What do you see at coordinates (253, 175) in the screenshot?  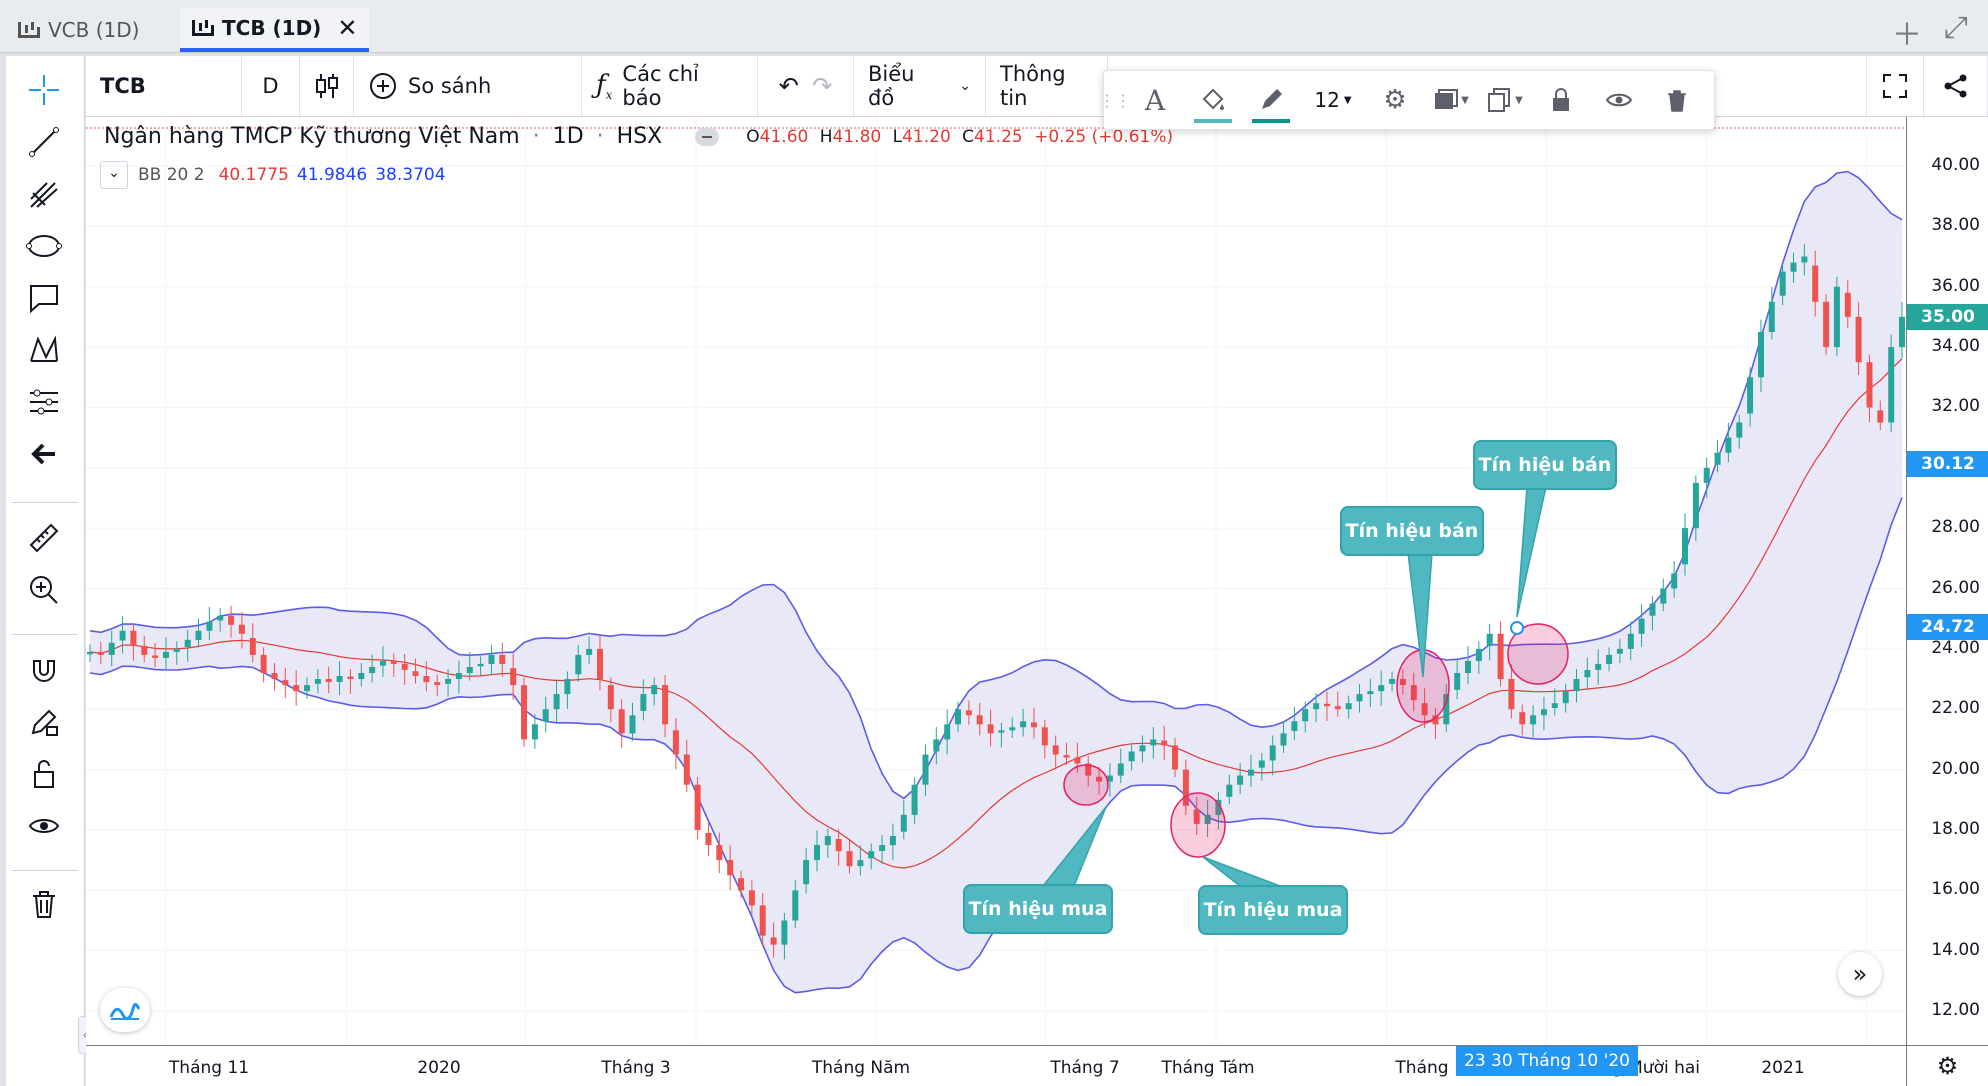 I see `bb-basis-value: 40.1775` at bounding box center [253, 175].